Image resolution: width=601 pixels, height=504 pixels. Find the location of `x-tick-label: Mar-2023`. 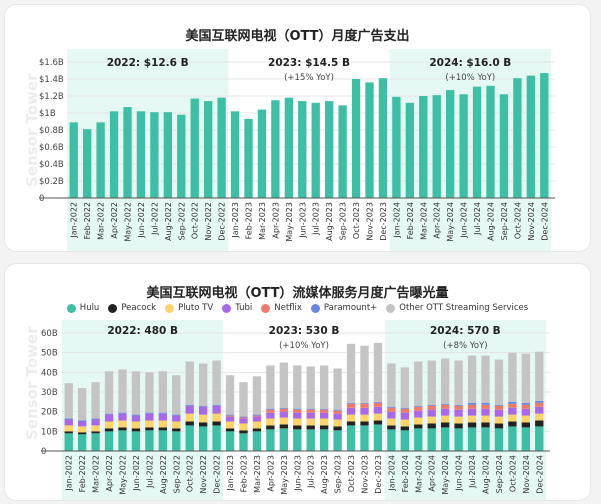

x-tick-label: Mar-2023 is located at coordinates (257, 474).